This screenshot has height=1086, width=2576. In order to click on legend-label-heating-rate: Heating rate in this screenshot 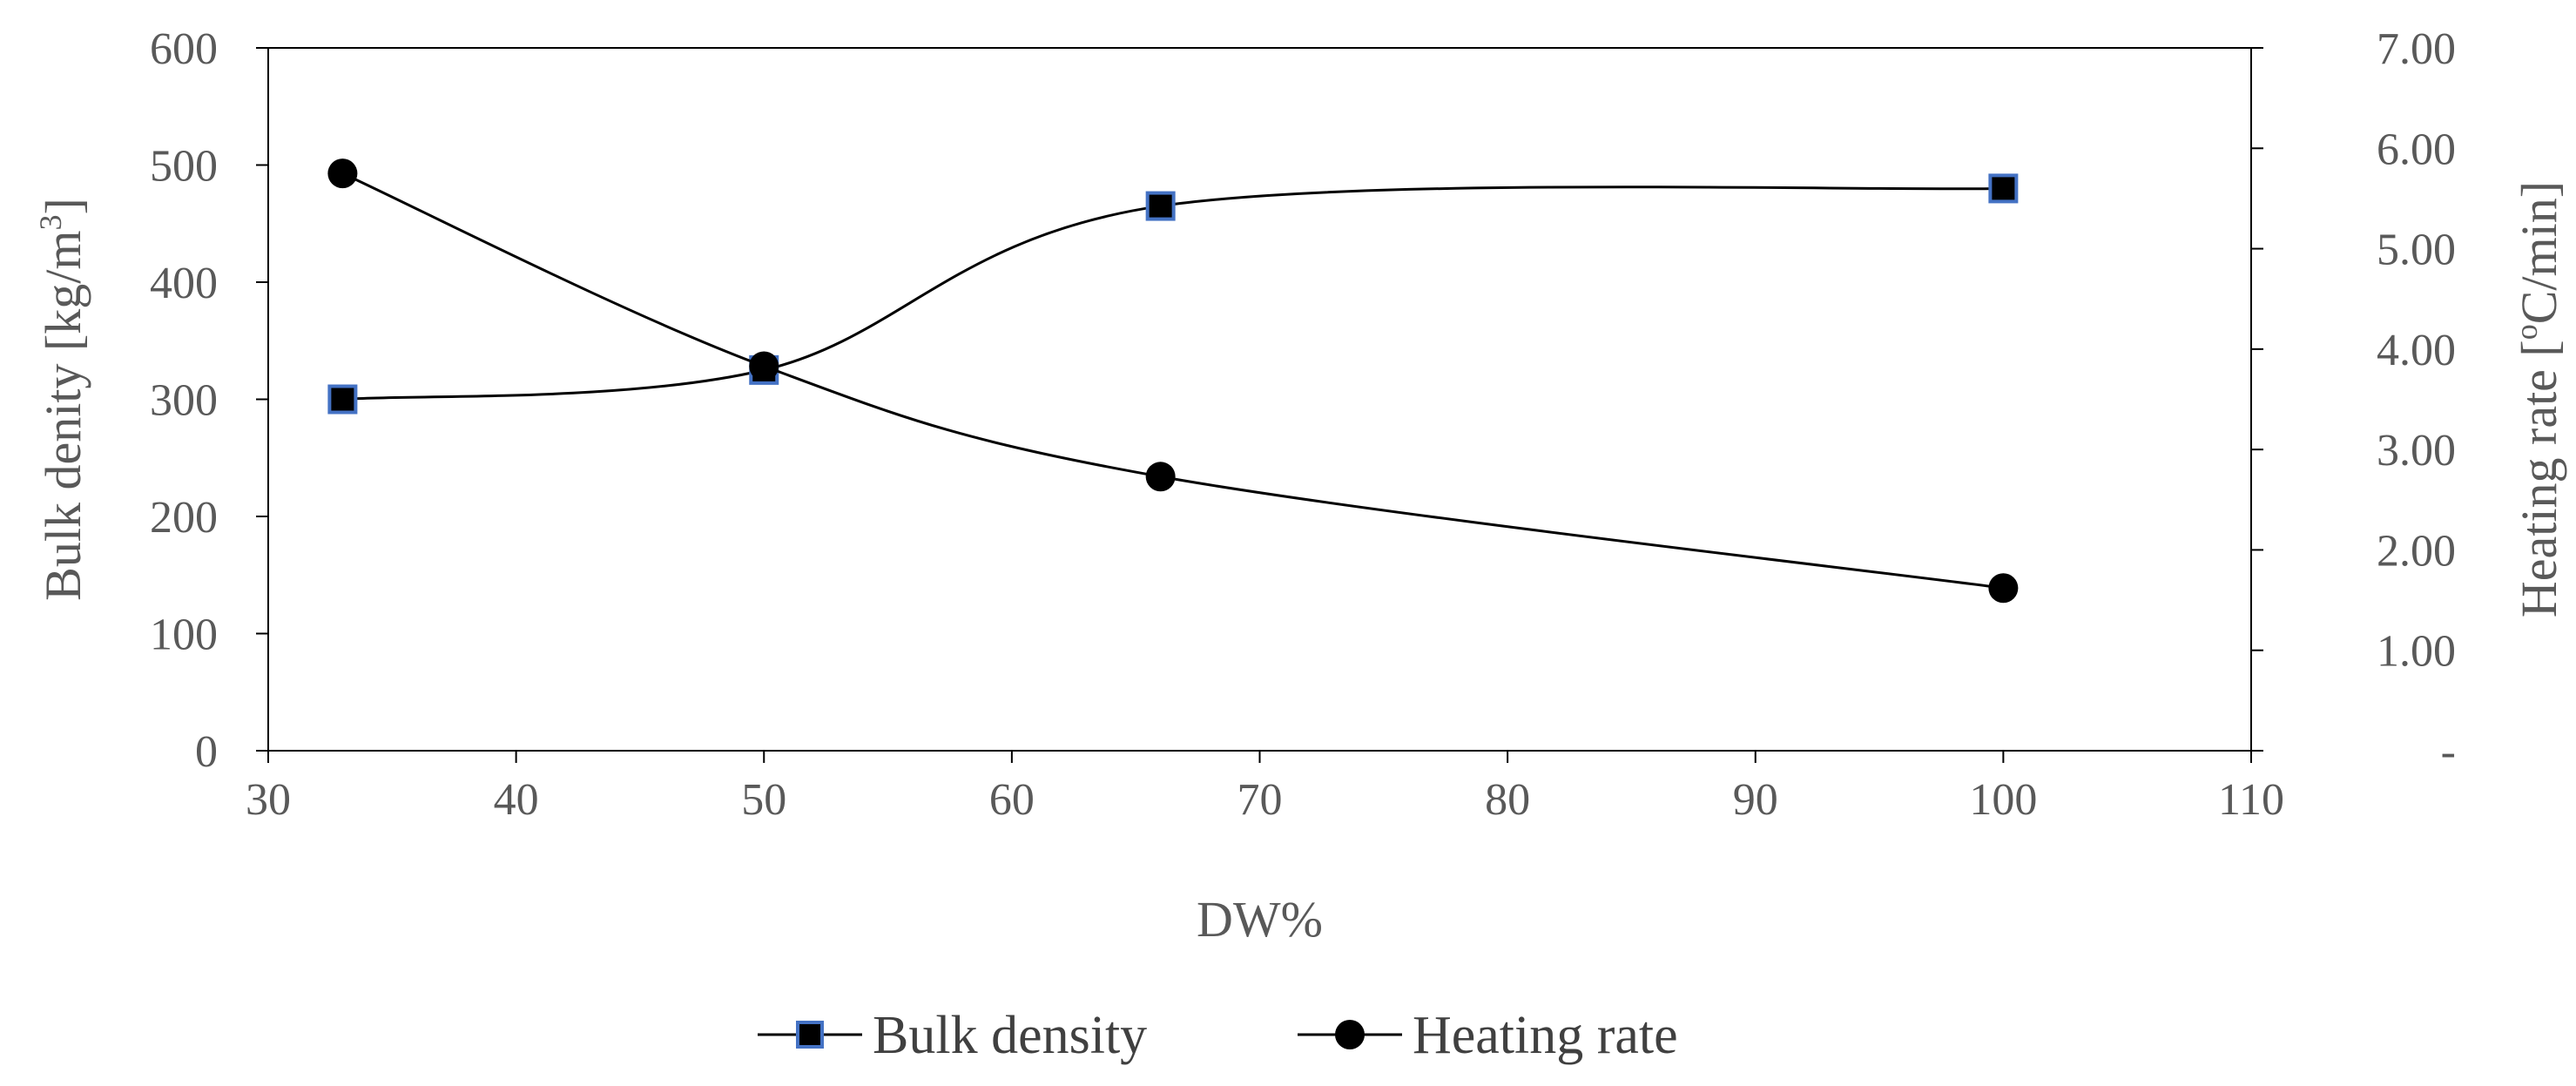, I will do `click(1545, 1035)`.